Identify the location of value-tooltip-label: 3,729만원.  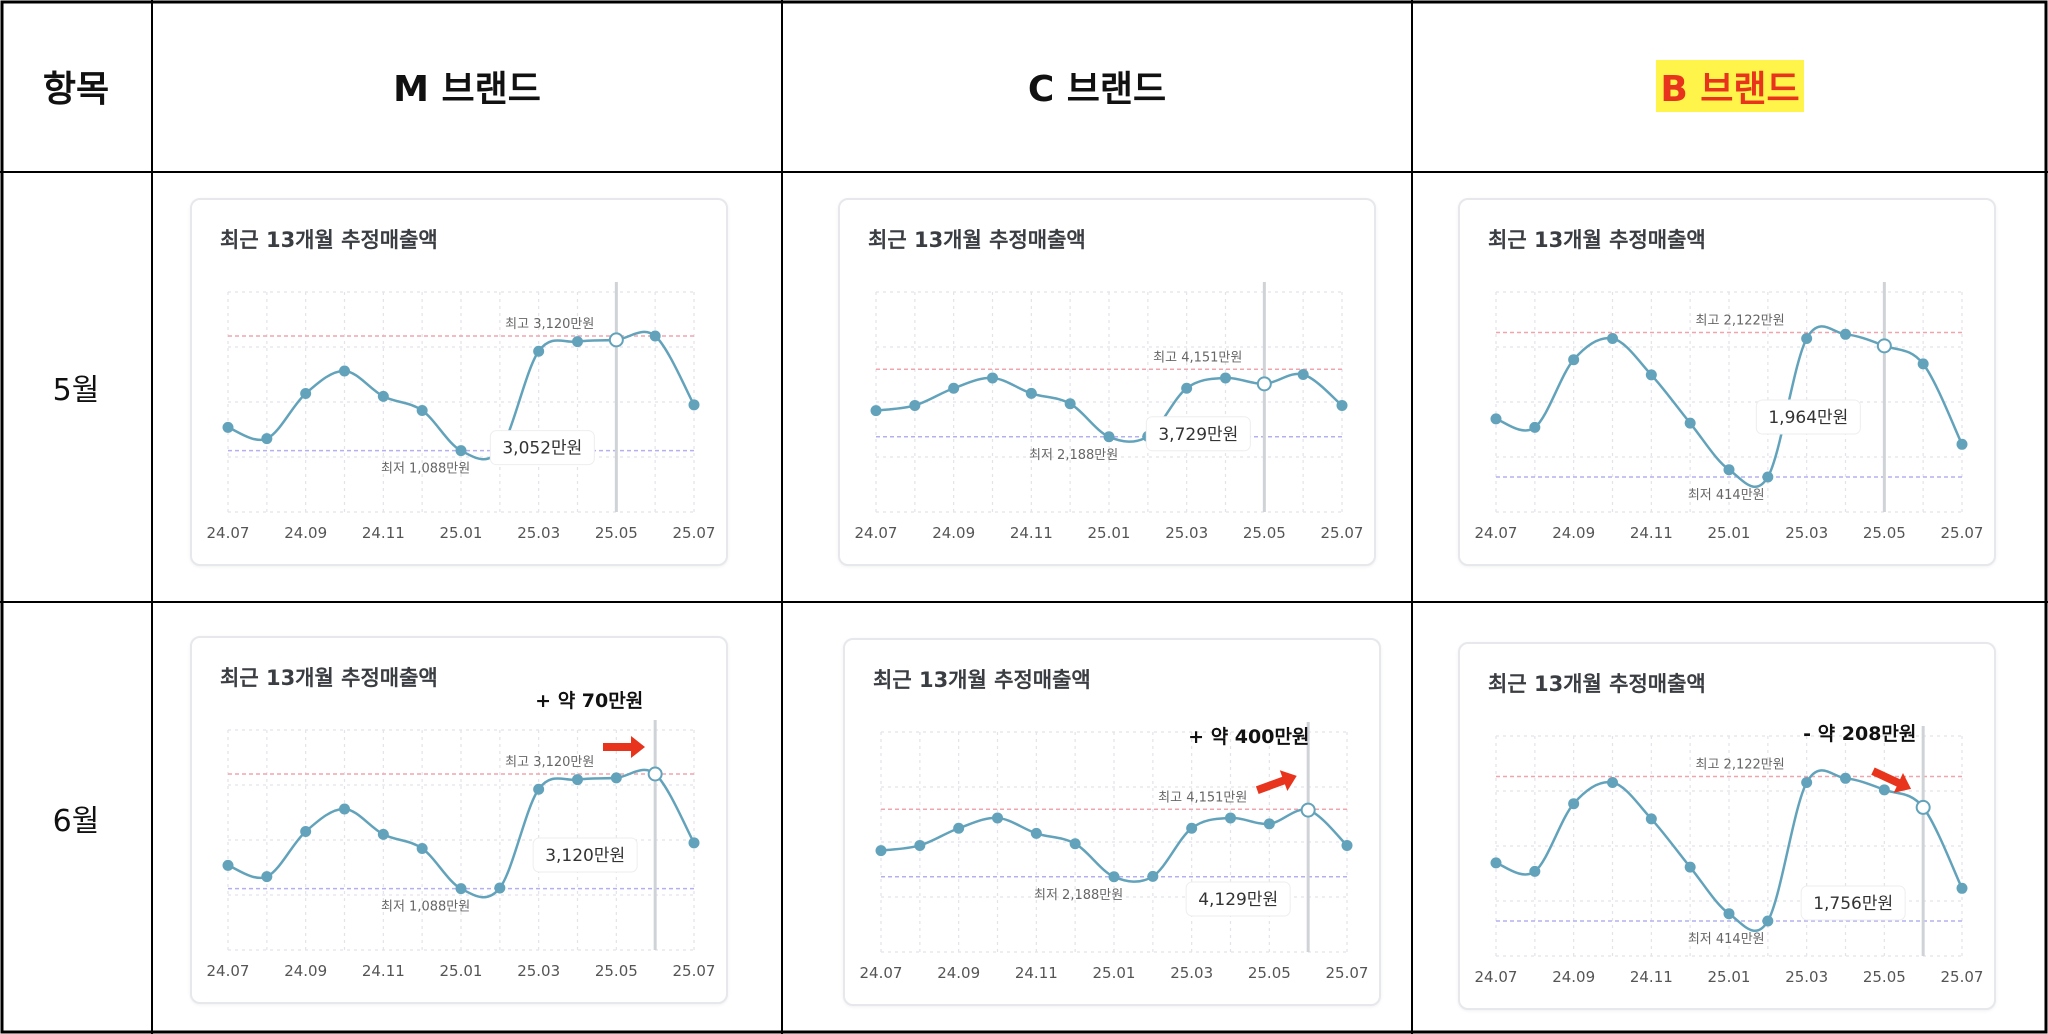
(1198, 435).